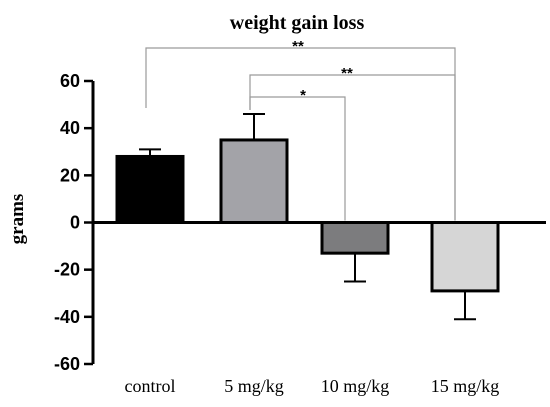  Describe the element at coordinates (67, 364) in the screenshot. I see `y-tick-label: -60` at that location.